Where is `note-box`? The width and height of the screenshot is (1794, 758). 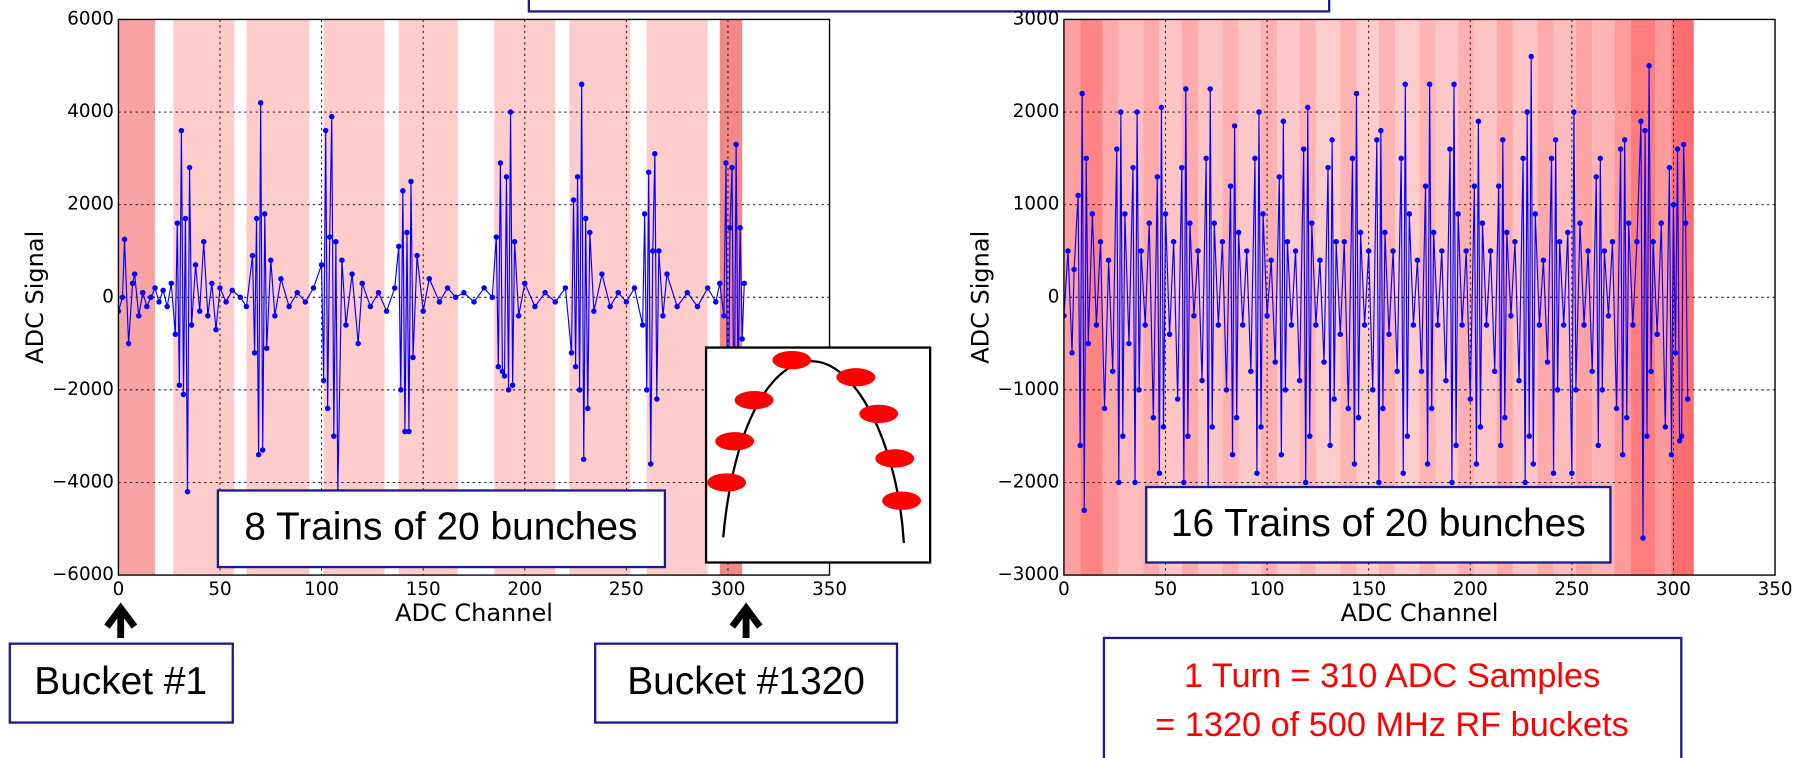
note-box is located at coordinates (1392, 697).